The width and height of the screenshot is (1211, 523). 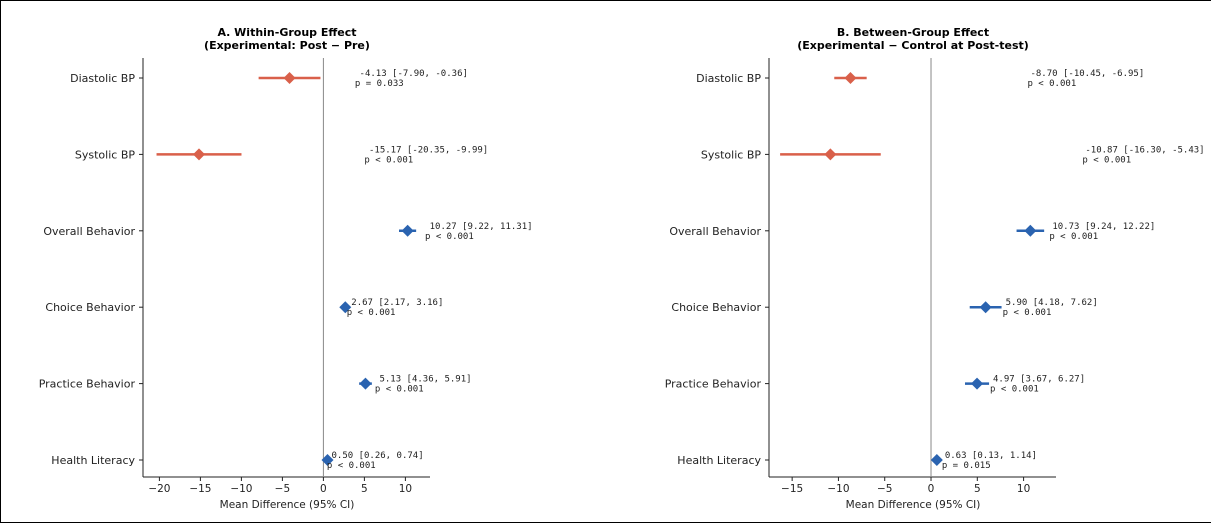 What do you see at coordinates (991, 456) in the screenshot?
I see `ci-annotation: 0.63 [0.13, 1.14]` at bounding box center [991, 456].